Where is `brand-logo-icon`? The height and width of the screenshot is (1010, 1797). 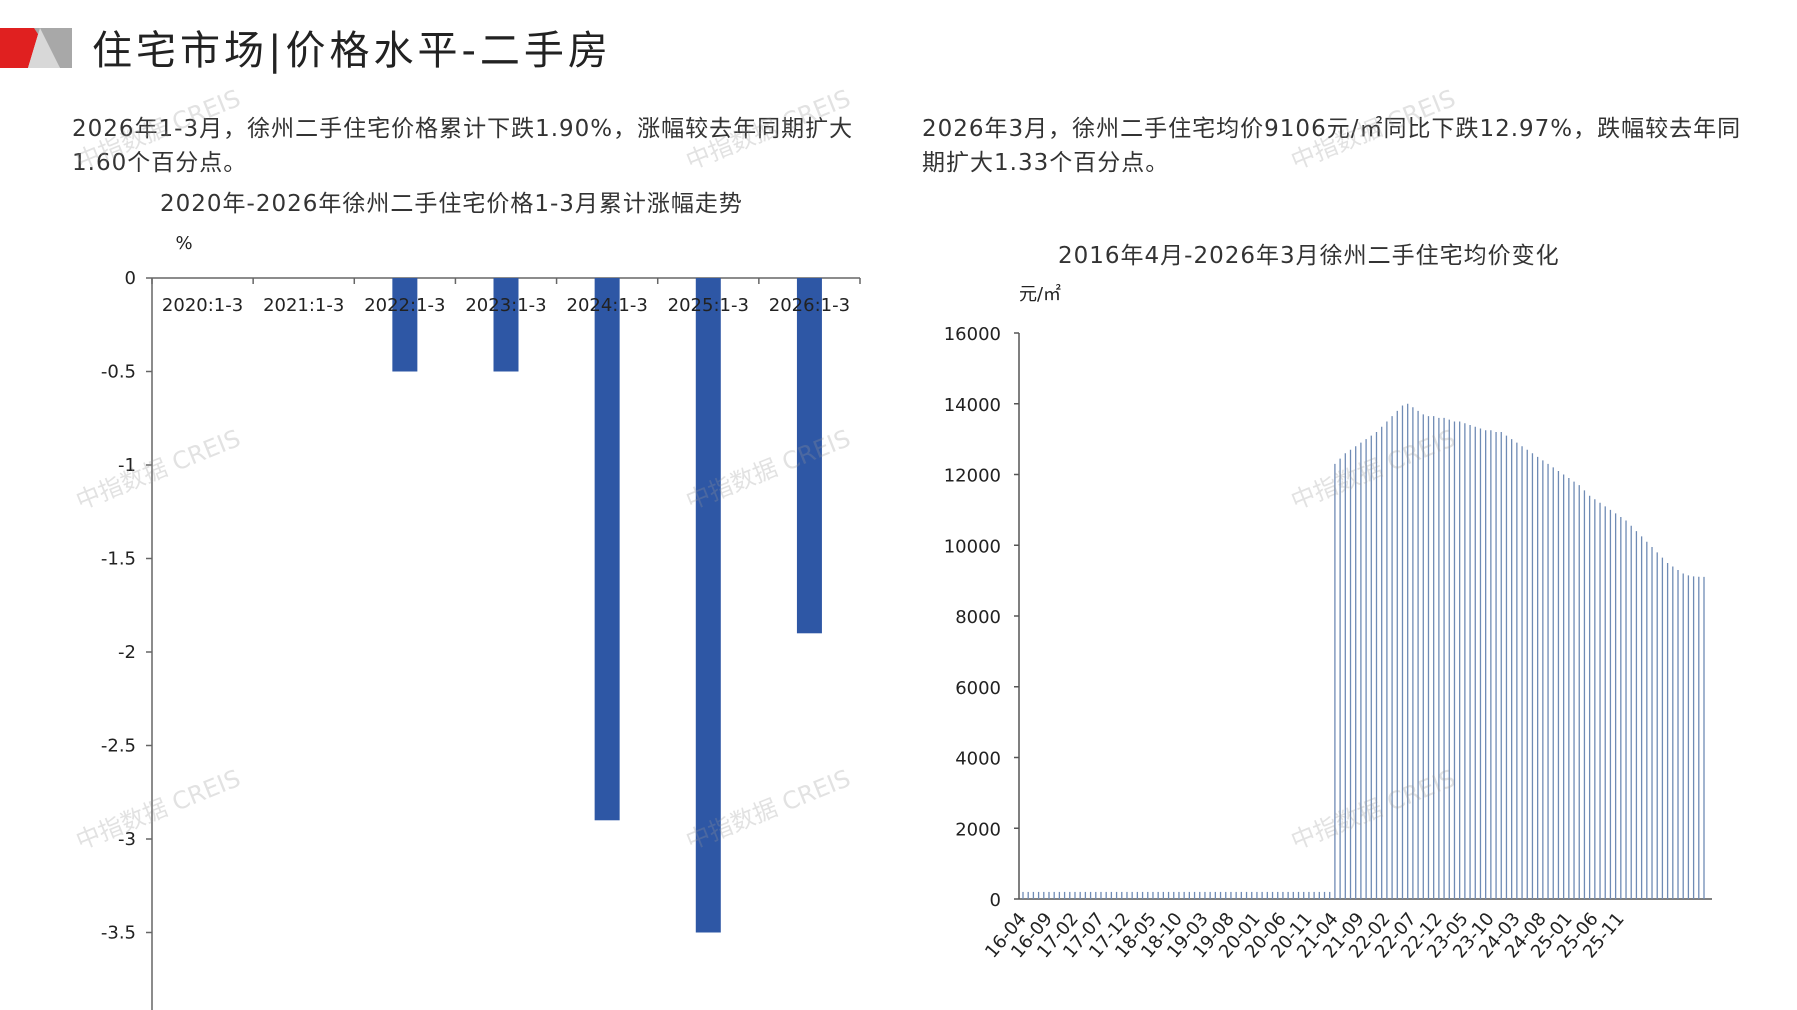 brand-logo-icon is located at coordinates (36, 48).